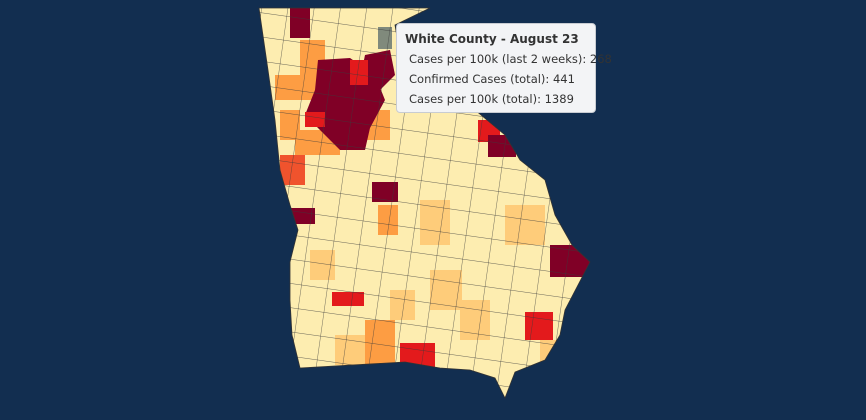 The width and height of the screenshot is (866, 420). I want to click on tooltip-line: Confirmed Cases (total): 441, so click(492, 79).